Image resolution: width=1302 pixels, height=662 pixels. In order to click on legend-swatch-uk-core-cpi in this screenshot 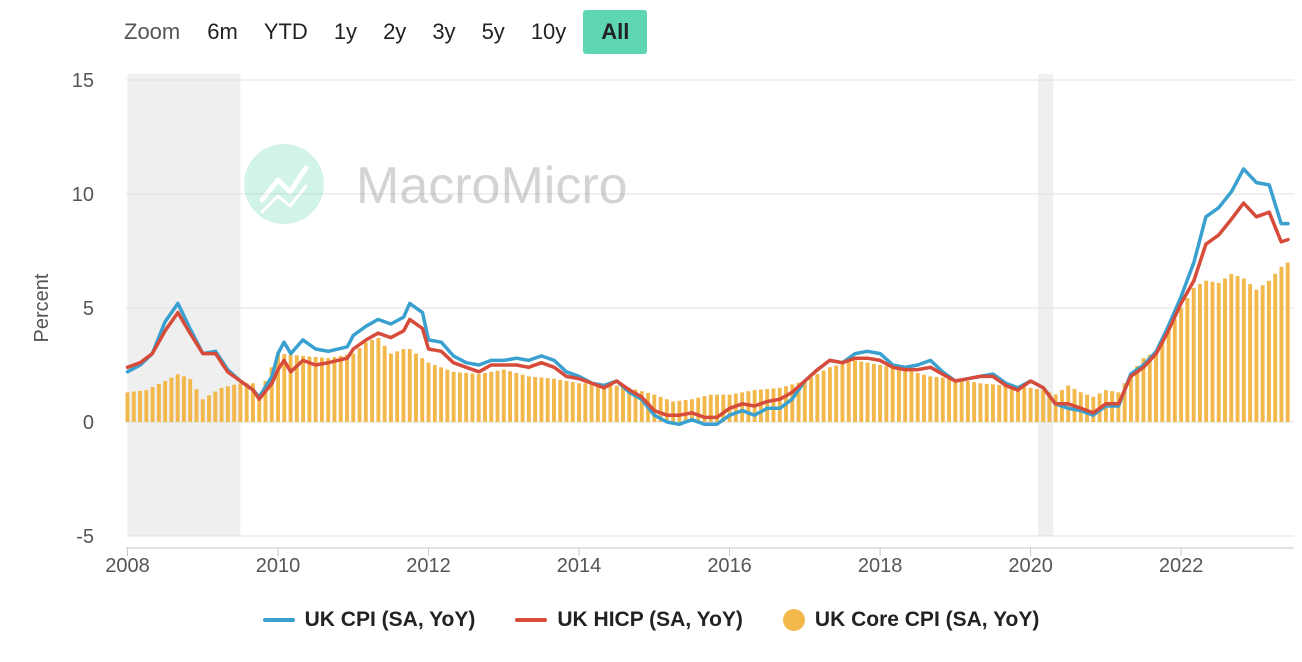, I will do `click(793, 620)`.